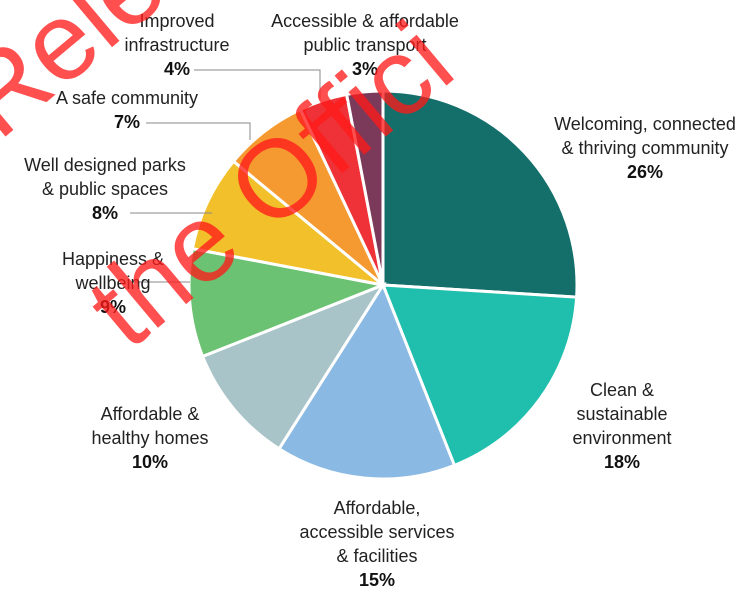 This screenshot has height=589, width=756. I want to click on slice-label: Well designed parks, so click(105, 165).